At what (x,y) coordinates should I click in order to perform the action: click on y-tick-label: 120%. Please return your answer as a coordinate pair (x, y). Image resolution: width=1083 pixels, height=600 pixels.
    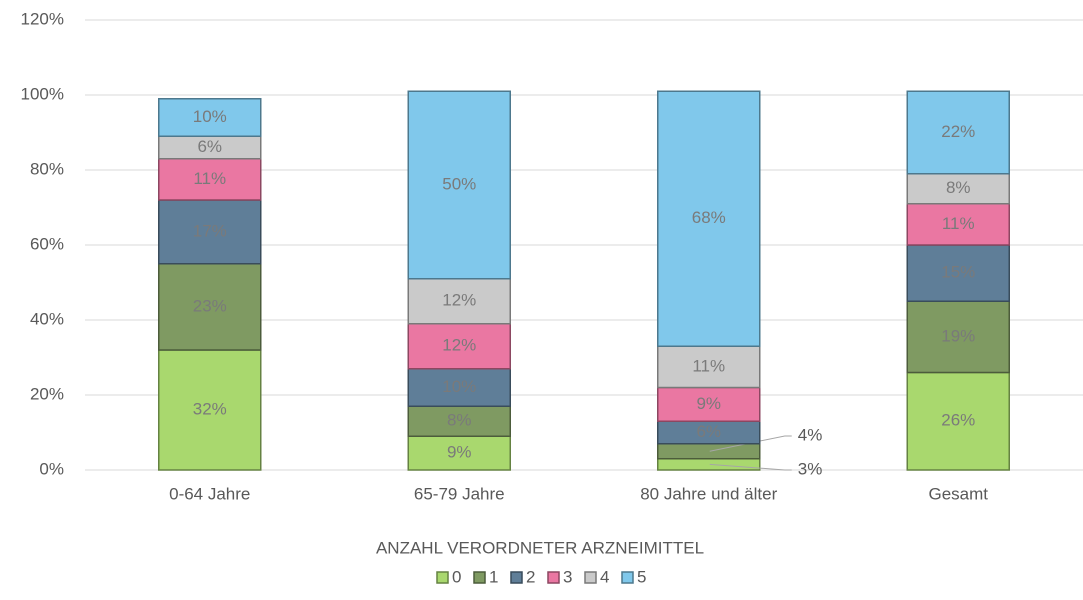
    Looking at the image, I should click on (42, 18).